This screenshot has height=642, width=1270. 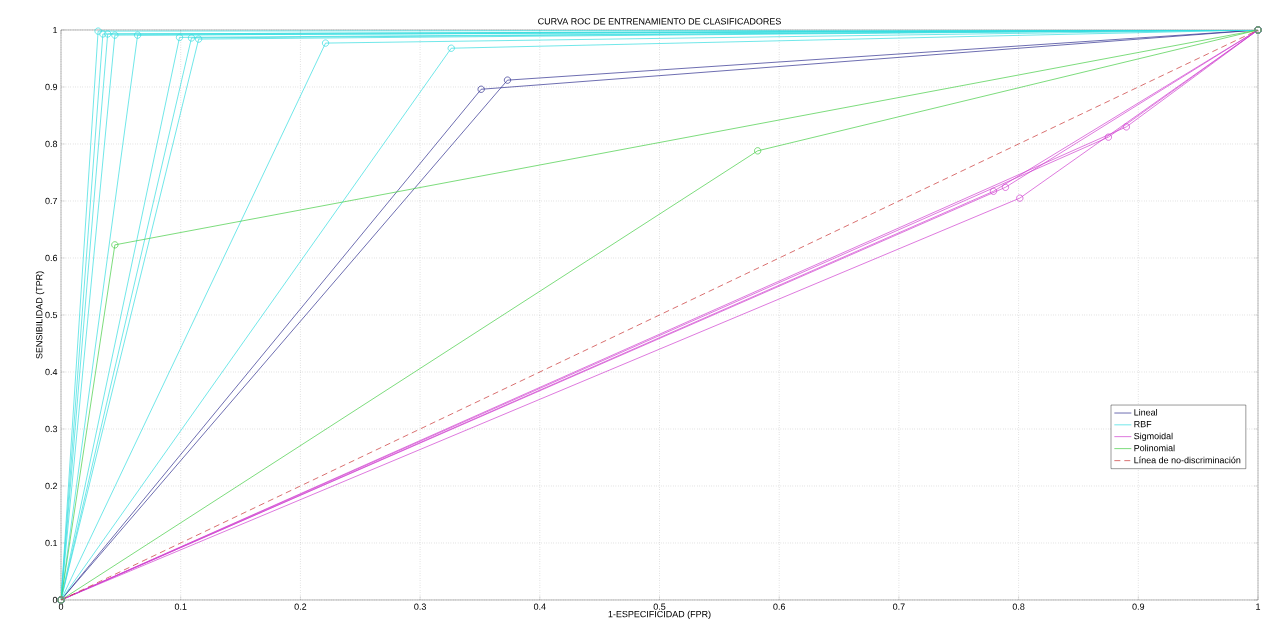 I want to click on x-tick-label: 0, so click(x=61, y=606).